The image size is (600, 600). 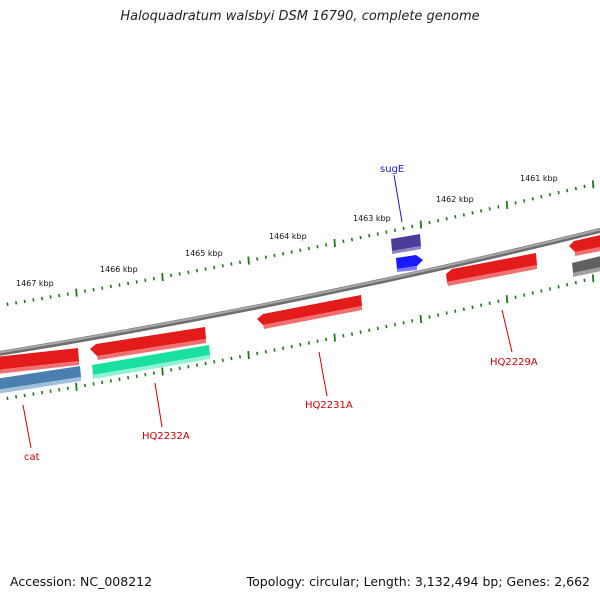 I want to click on scale-label-1461: 1461 kbp, so click(x=539, y=178).